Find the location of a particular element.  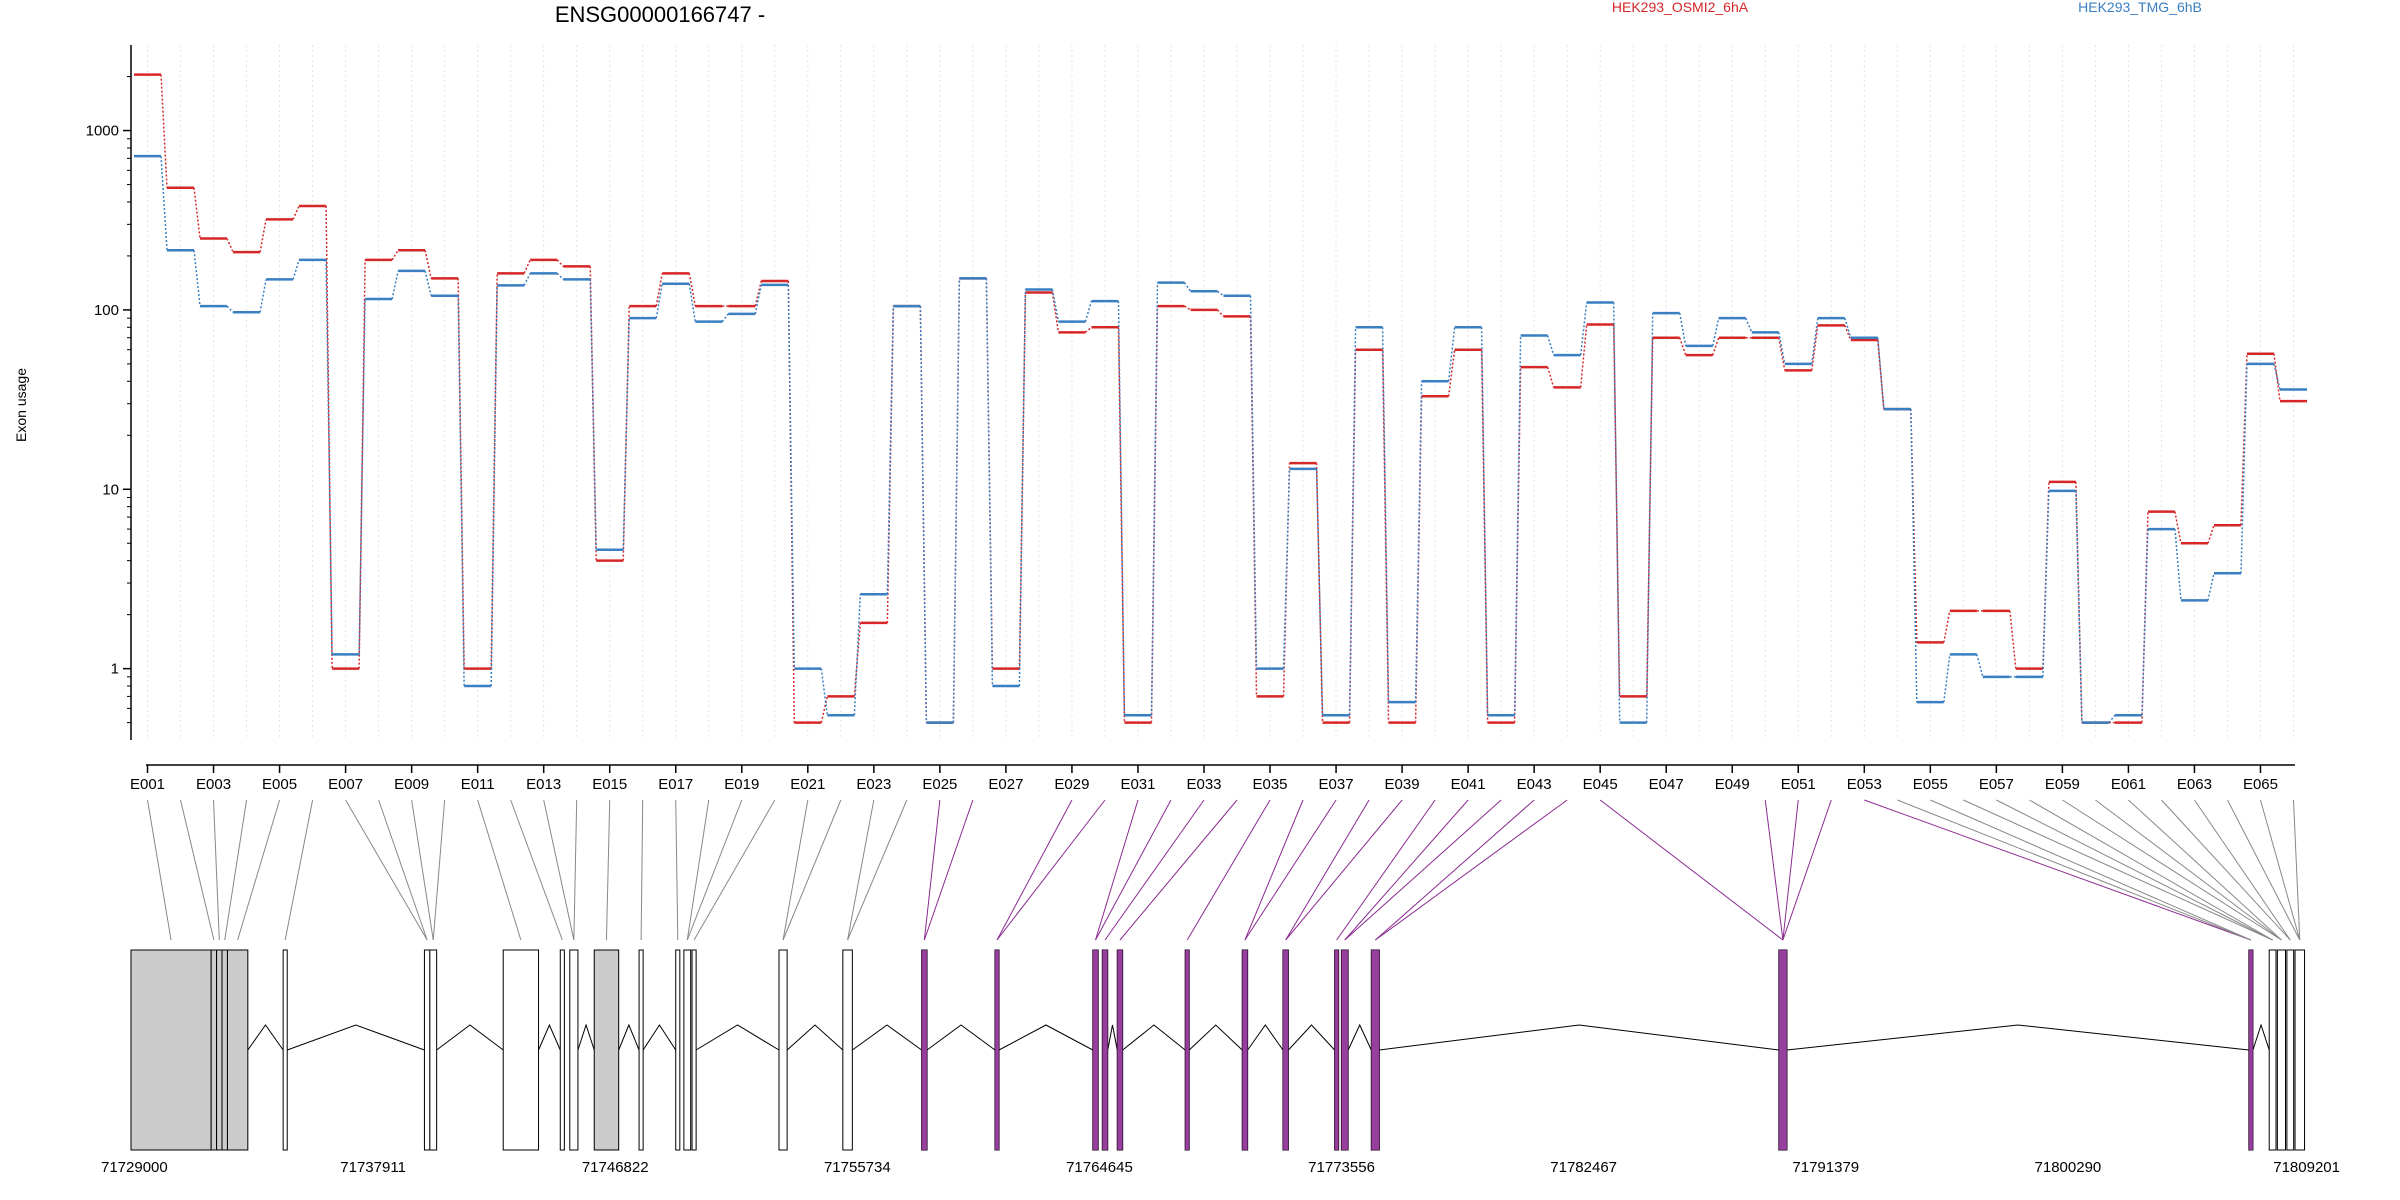

x-tick-label: E029 is located at coordinates (1071, 784).